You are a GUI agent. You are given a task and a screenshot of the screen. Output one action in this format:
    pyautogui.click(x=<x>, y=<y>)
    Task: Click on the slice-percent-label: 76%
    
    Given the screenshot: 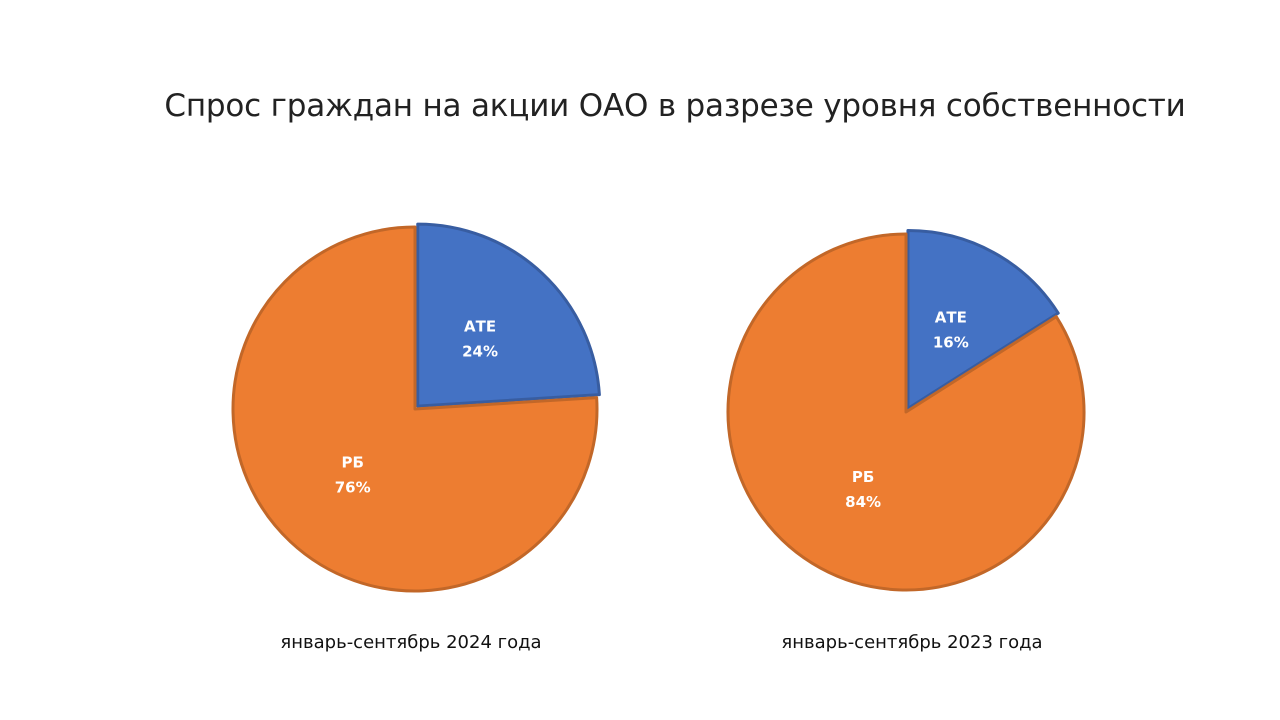 What is the action you would take?
    pyautogui.click(x=353, y=487)
    